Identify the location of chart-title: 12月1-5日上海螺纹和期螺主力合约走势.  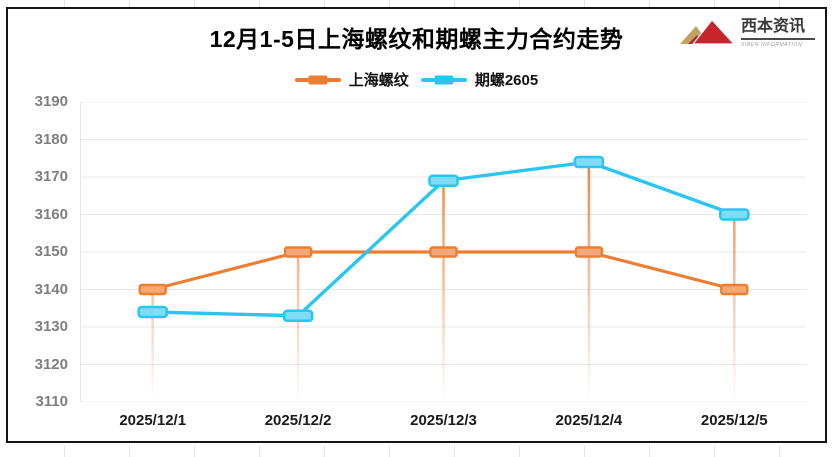
(416, 39).